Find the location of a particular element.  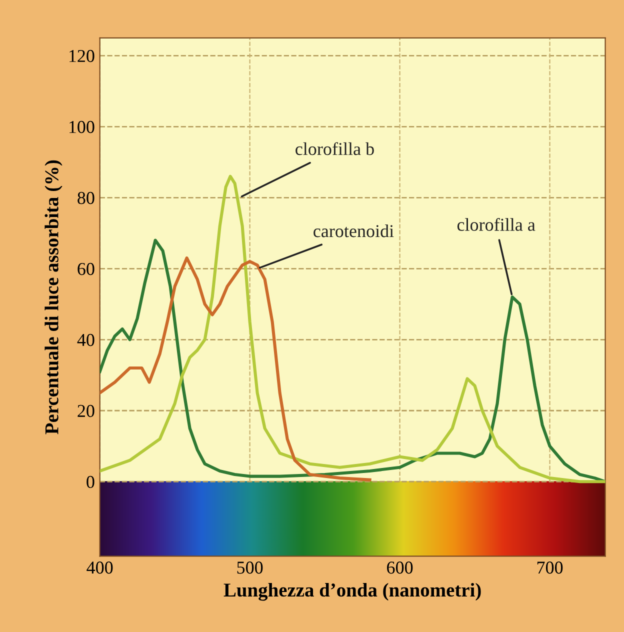

y-tick-label: 40 is located at coordinates (85, 340).